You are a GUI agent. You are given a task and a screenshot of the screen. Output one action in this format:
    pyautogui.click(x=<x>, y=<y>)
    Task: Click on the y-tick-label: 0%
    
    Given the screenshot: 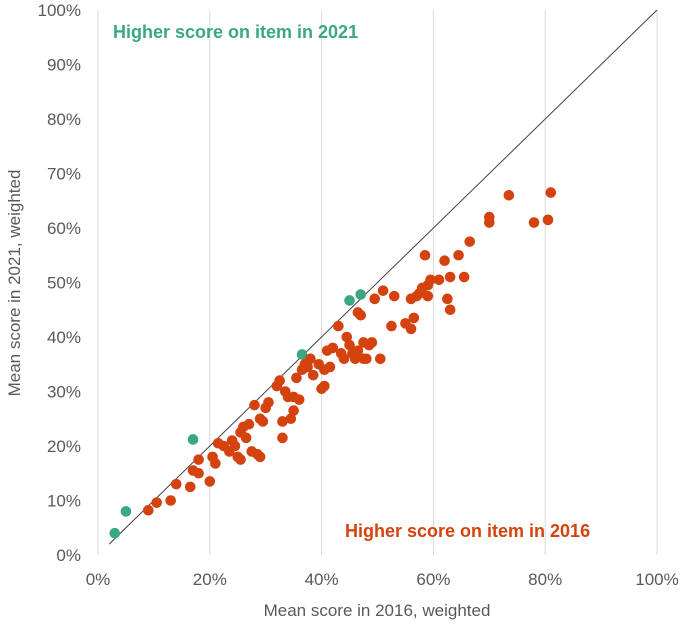 What is the action you would take?
    pyautogui.click(x=68, y=555)
    